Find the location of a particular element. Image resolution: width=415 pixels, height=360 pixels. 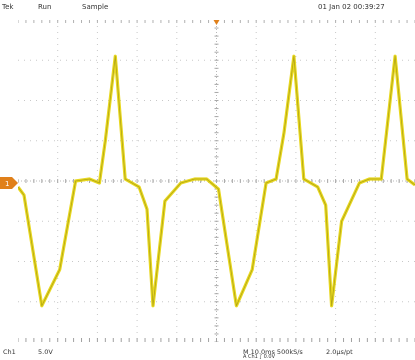

status-bar: Tek Run Sample 01 Jan 02 00:39:27 is located at coordinates (207, 10).